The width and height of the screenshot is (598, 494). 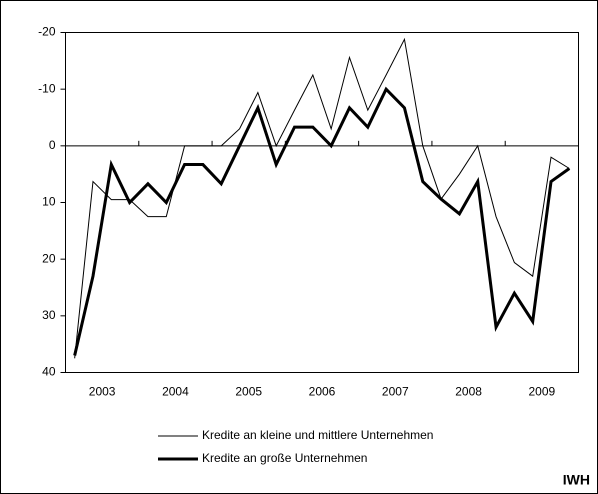 I want to click on y-tick-label: 40, so click(x=49, y=372).